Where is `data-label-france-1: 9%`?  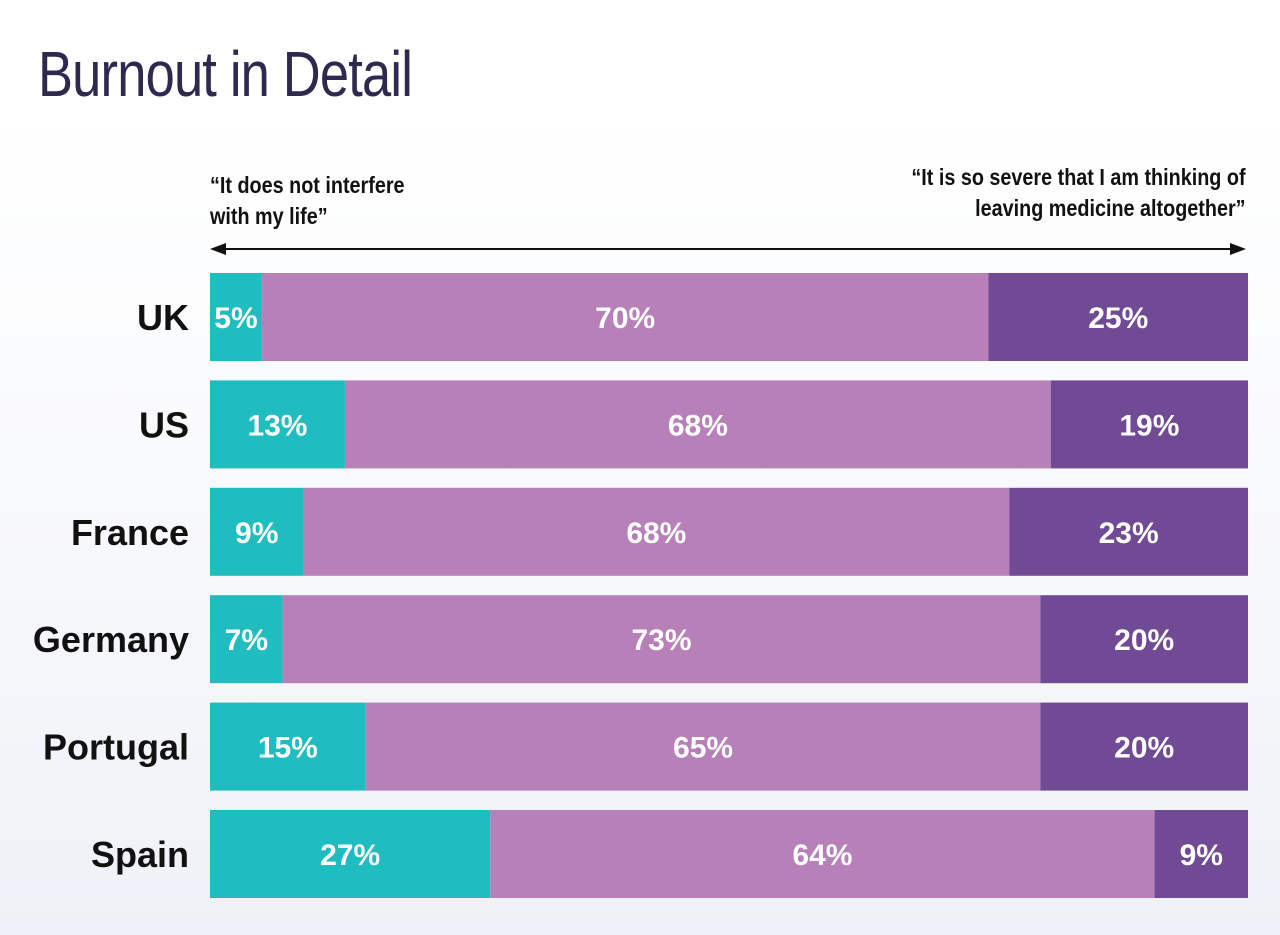
data-label-france-1: 9% is located at coordinates (256, 533).